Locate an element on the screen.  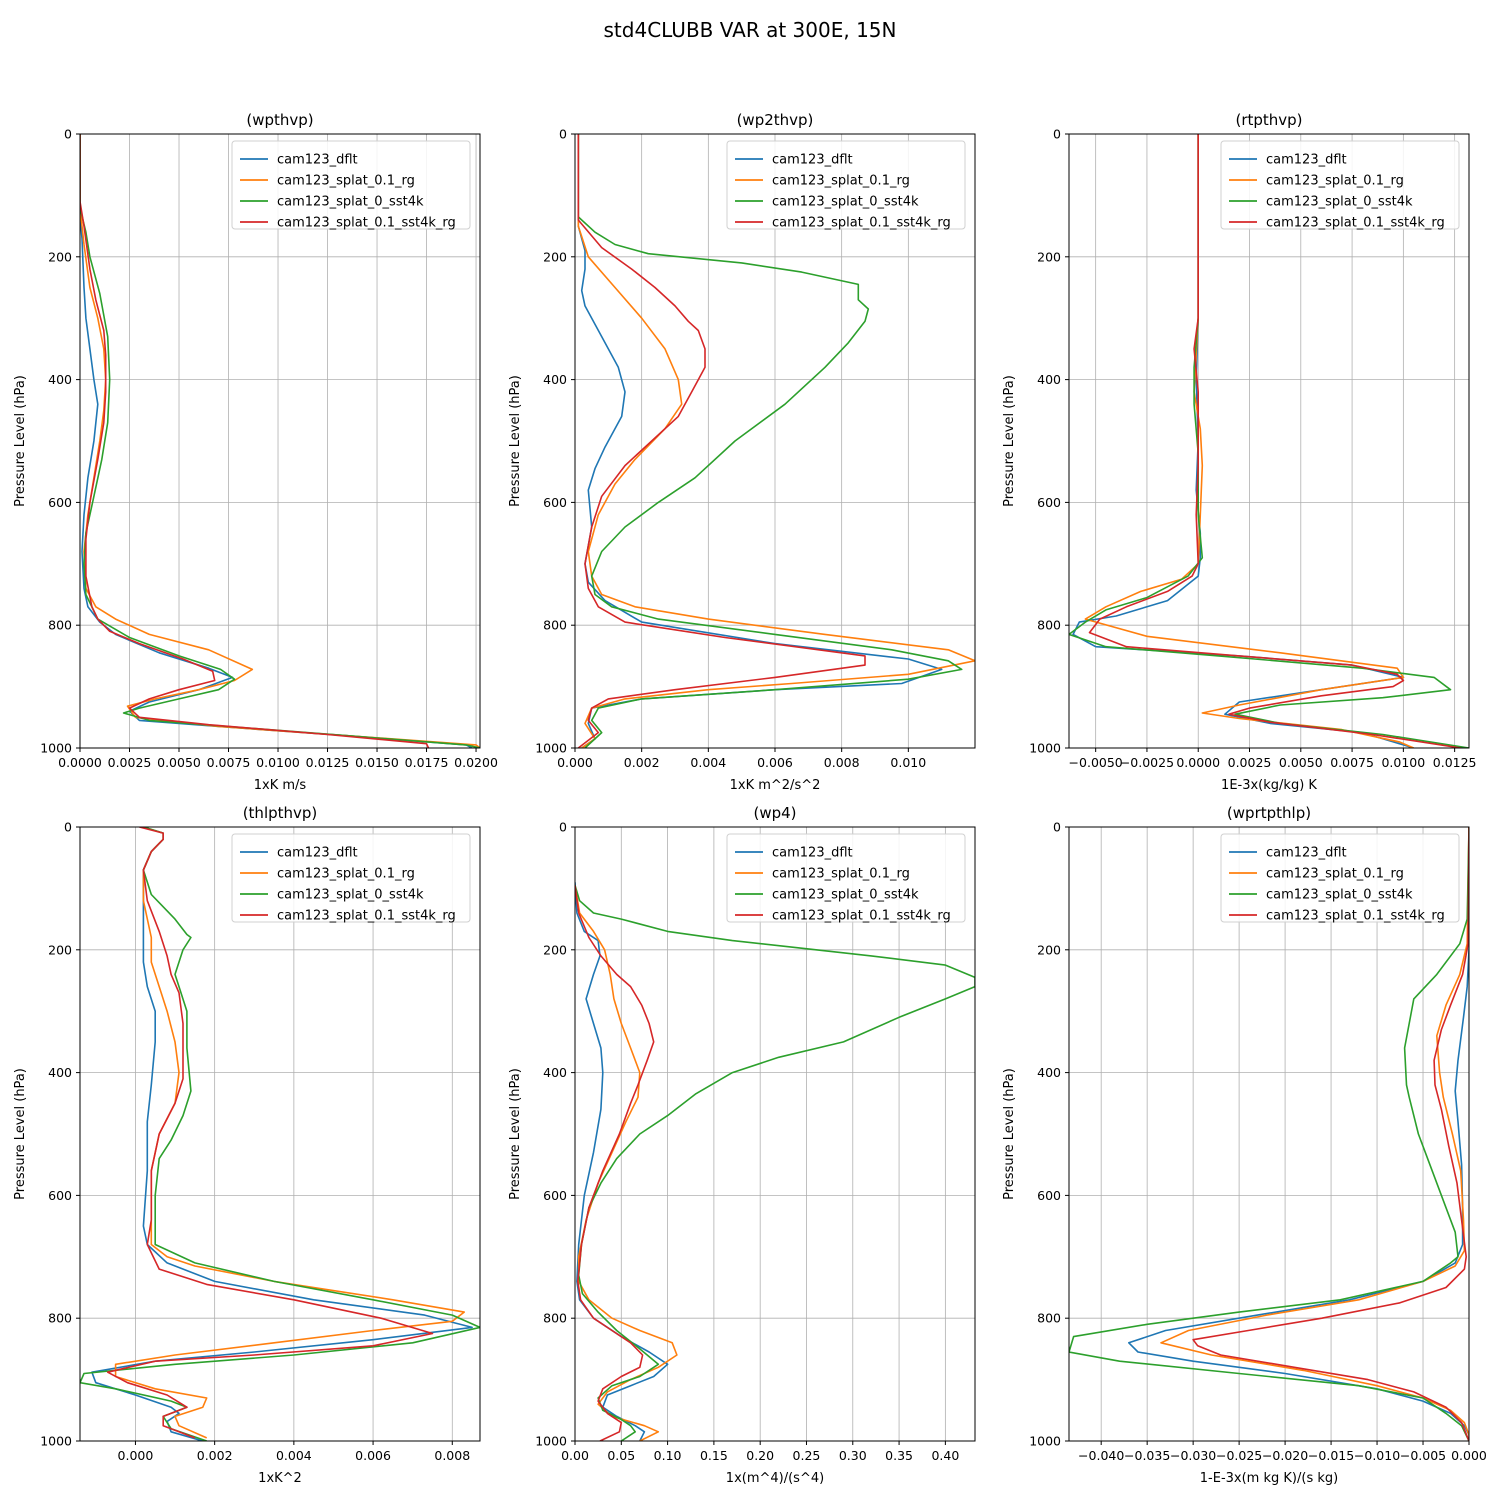
x-tick-label: 0.0075 is located at coordinates (229, 762).